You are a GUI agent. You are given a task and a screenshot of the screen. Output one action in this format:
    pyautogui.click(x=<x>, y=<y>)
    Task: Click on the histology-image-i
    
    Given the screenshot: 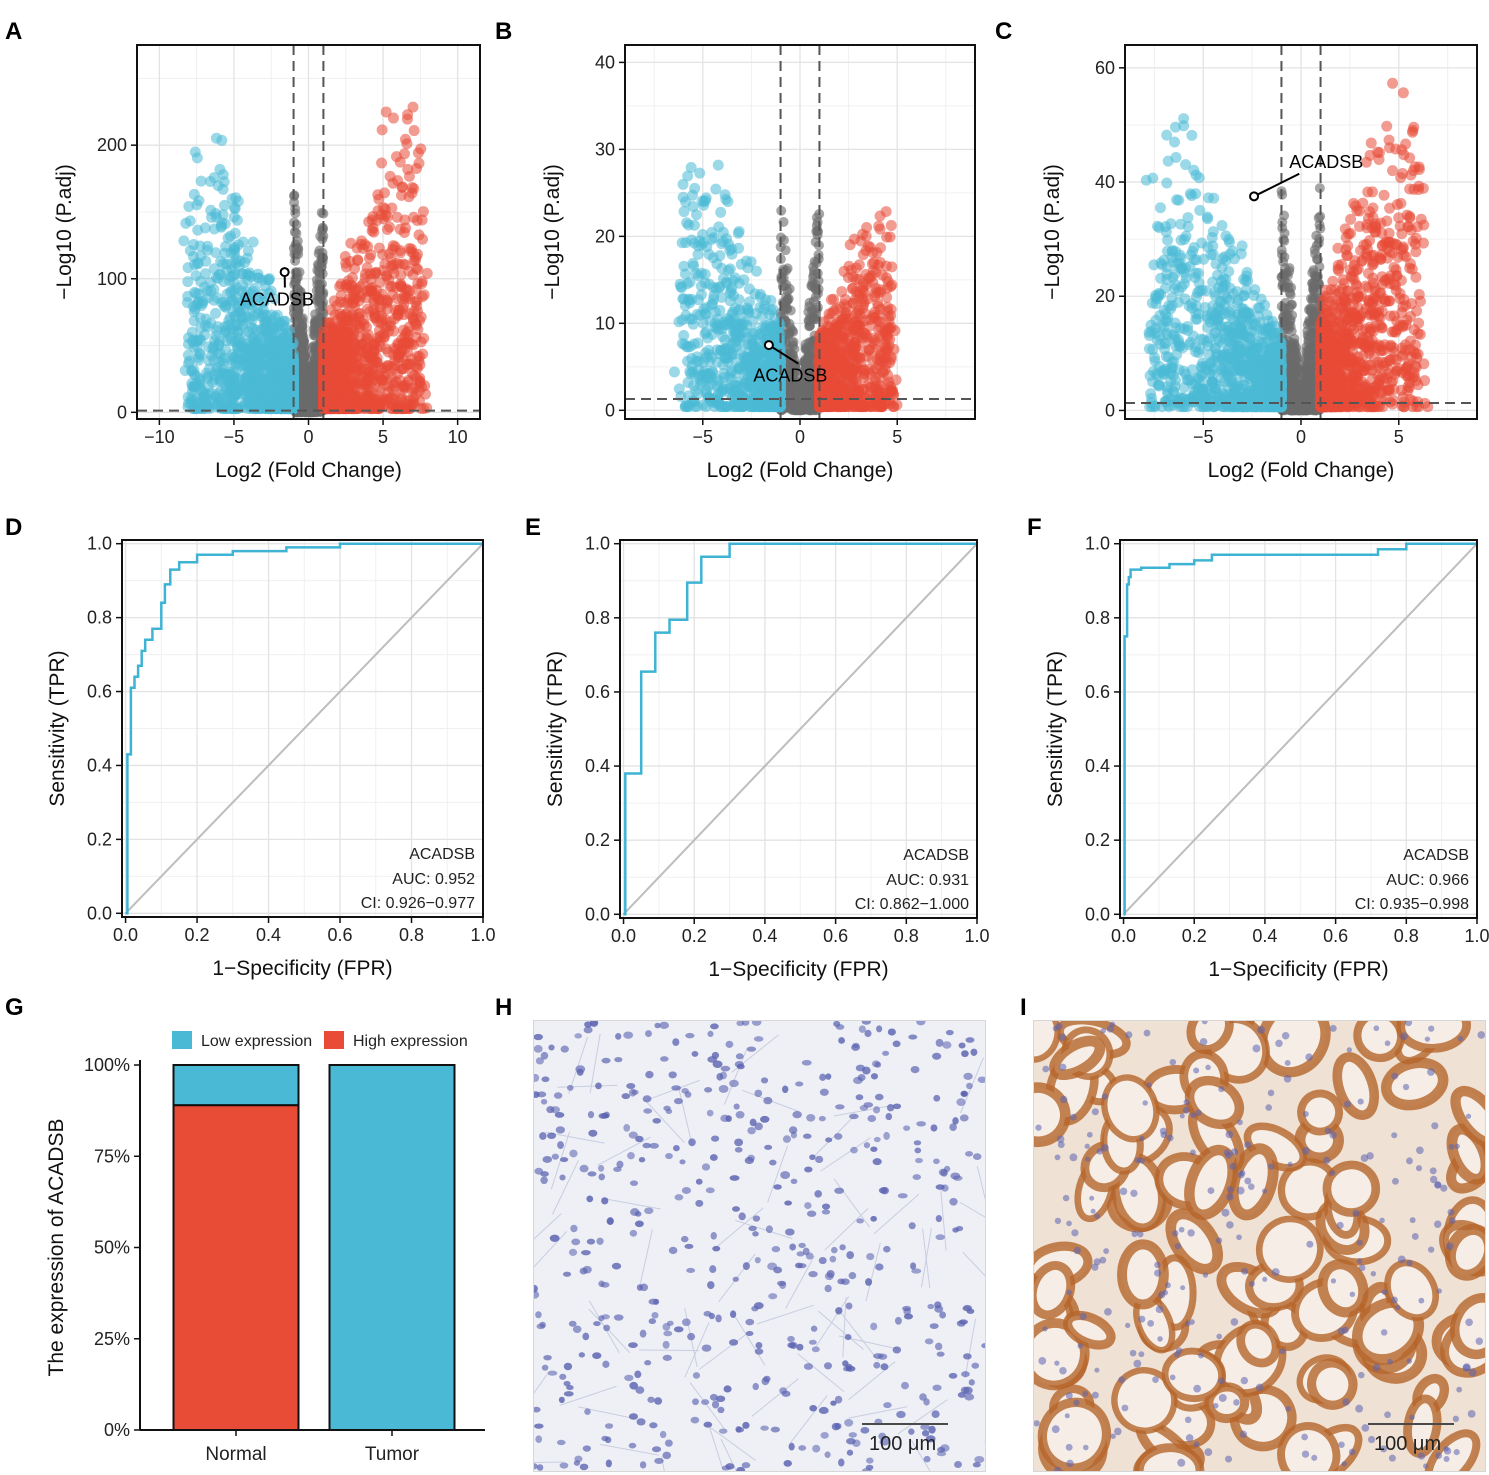 What is the action you would take?
    pyautogui.click(x=1259, y=1246)
    